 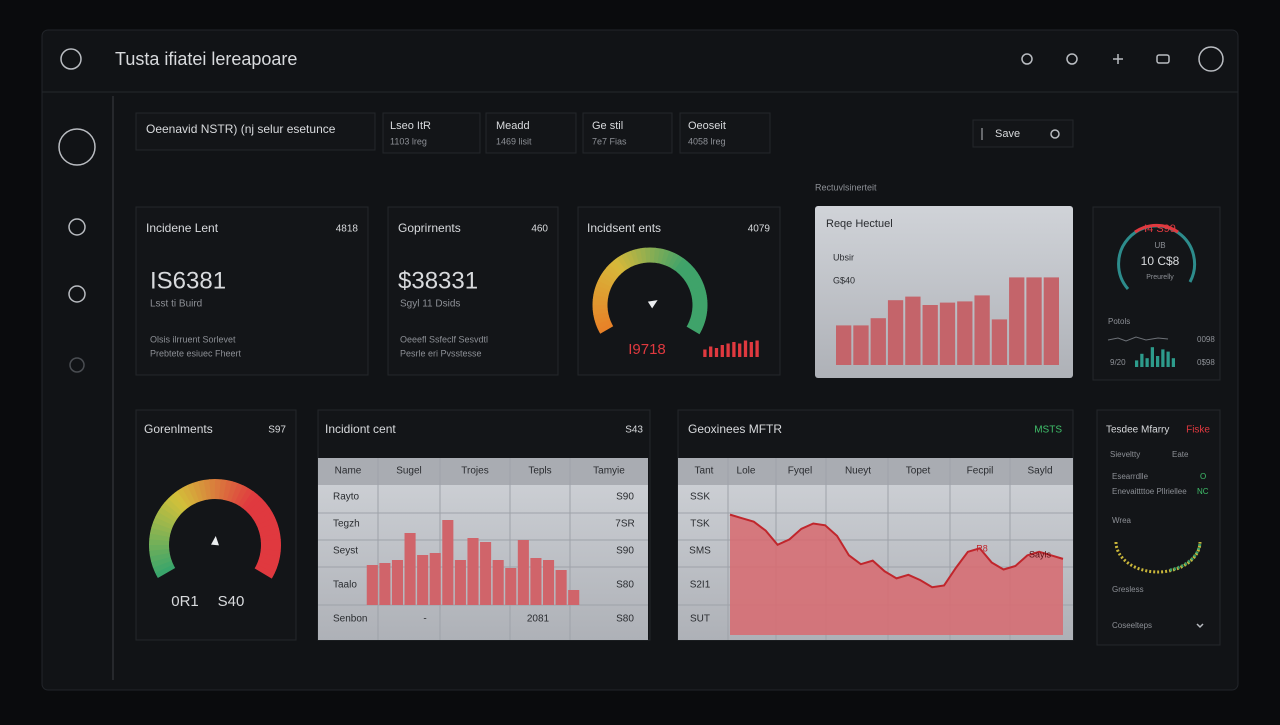 What do you see at coordinates (539, 229) in the screenshot?
I see `card-badge: 460` at bounding box center [539, 229].